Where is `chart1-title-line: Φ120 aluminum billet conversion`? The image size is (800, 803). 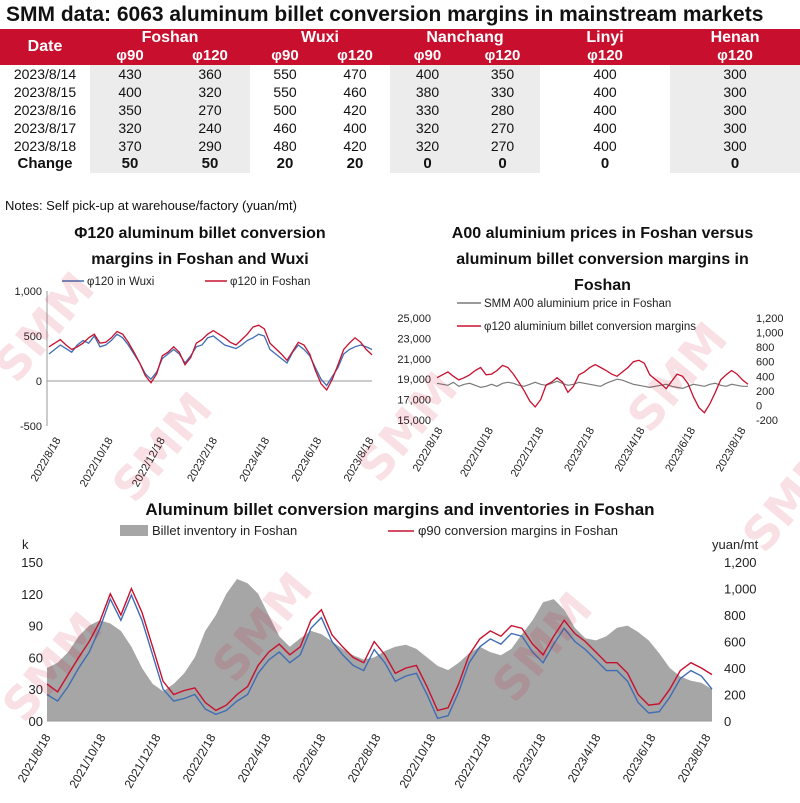
chart1-title-line: Φ120 aluminum billet conversion is located at coordinates (200, 233).